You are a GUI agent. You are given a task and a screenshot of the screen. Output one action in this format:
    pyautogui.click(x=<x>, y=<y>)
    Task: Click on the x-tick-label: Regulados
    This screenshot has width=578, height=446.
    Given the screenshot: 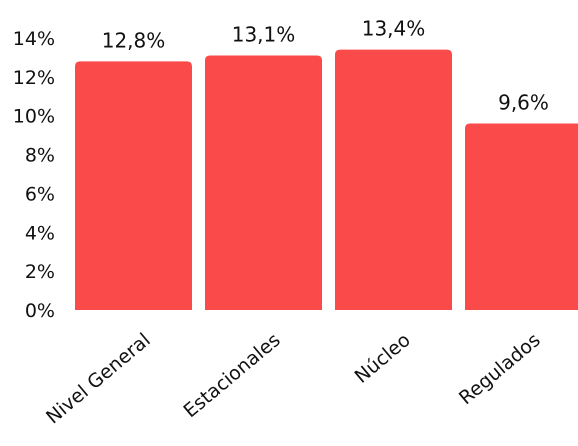 What is the action you would take?
    pyautogui.click(x=500, y=369)
    